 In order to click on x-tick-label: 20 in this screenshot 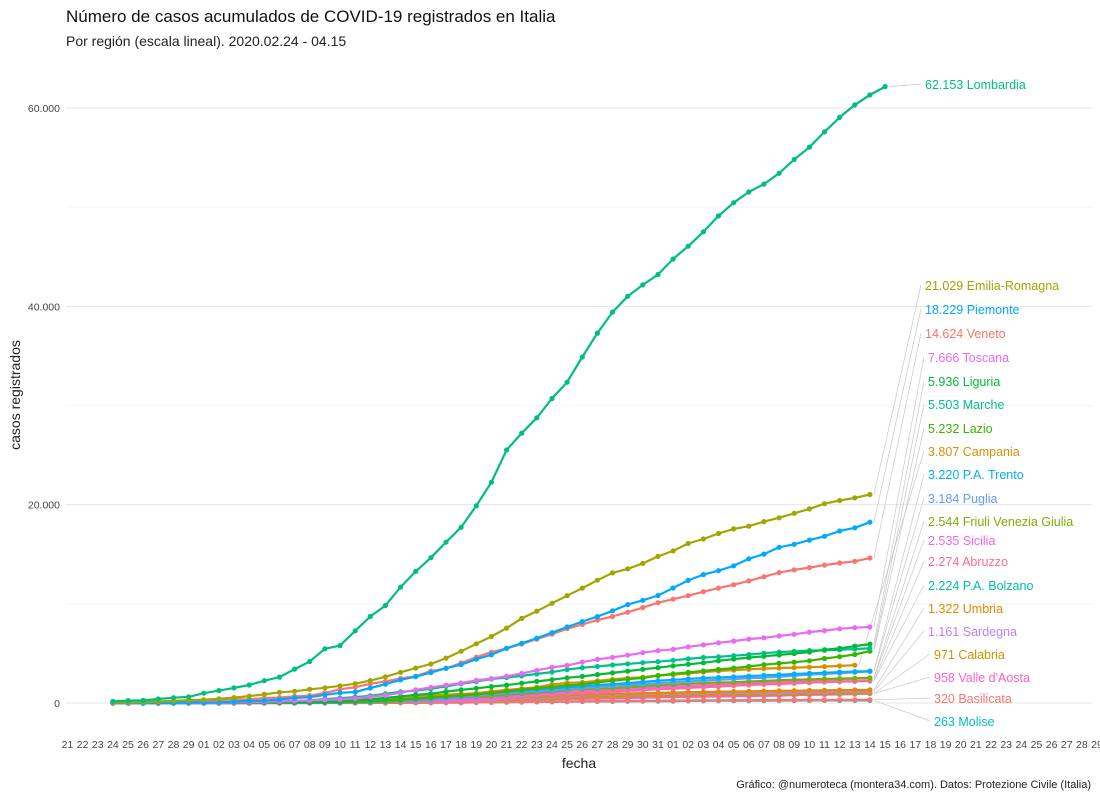, I will do `click(492, 745)`.